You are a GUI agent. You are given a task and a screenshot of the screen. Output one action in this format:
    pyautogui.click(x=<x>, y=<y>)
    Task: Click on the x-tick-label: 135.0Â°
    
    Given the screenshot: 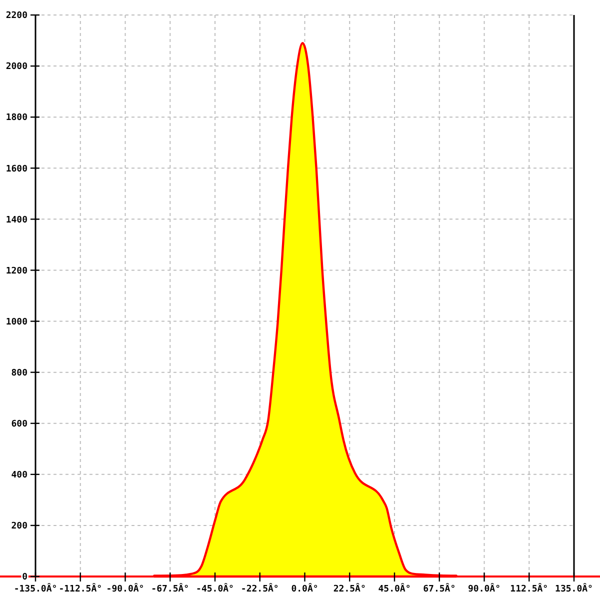 What is the action you would take?
    pyautogui.click(x=574, y=588)
    